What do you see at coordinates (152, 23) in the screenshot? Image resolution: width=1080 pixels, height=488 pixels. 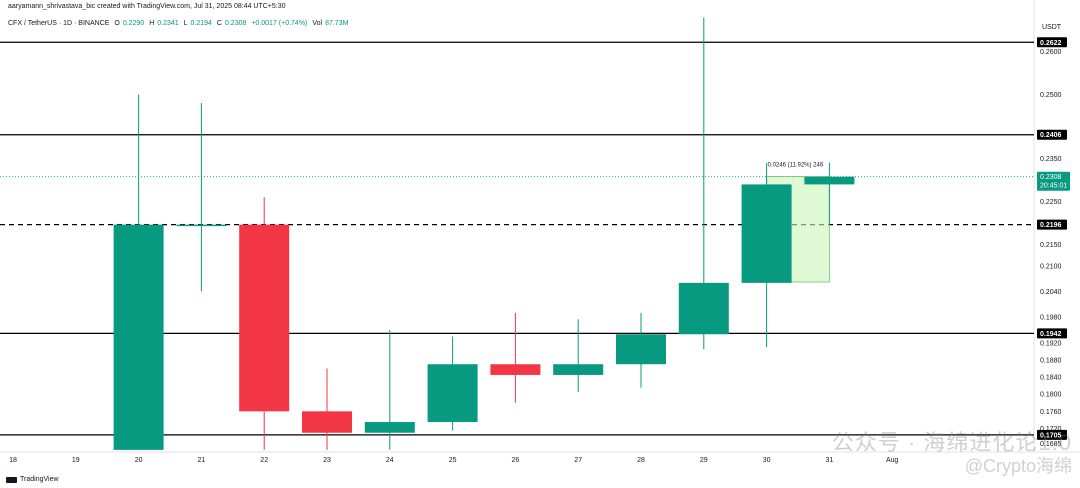 I see `high-label: H` at bounding box center [152, 23].